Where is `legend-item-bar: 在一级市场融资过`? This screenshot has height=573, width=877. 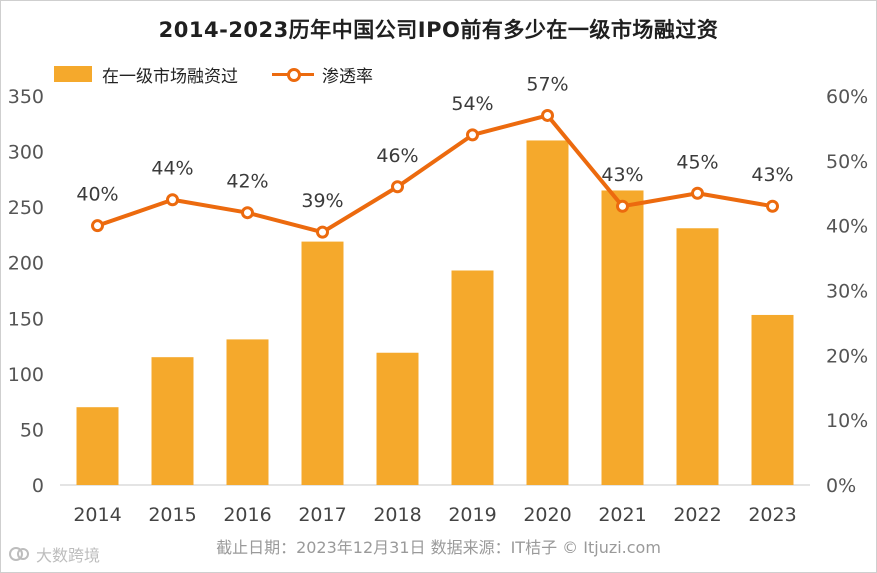 legend-item-bar: 在一级市场融资过 is located at coordinates (146, 74).